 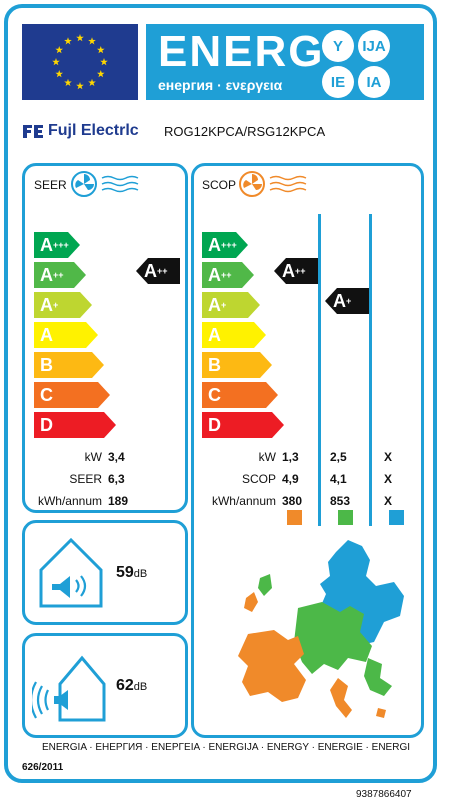 What do you see at coordinates (240, 395) in the screenshot?
I see `scop-scale-bar: C` at bounding box center [240, 395].